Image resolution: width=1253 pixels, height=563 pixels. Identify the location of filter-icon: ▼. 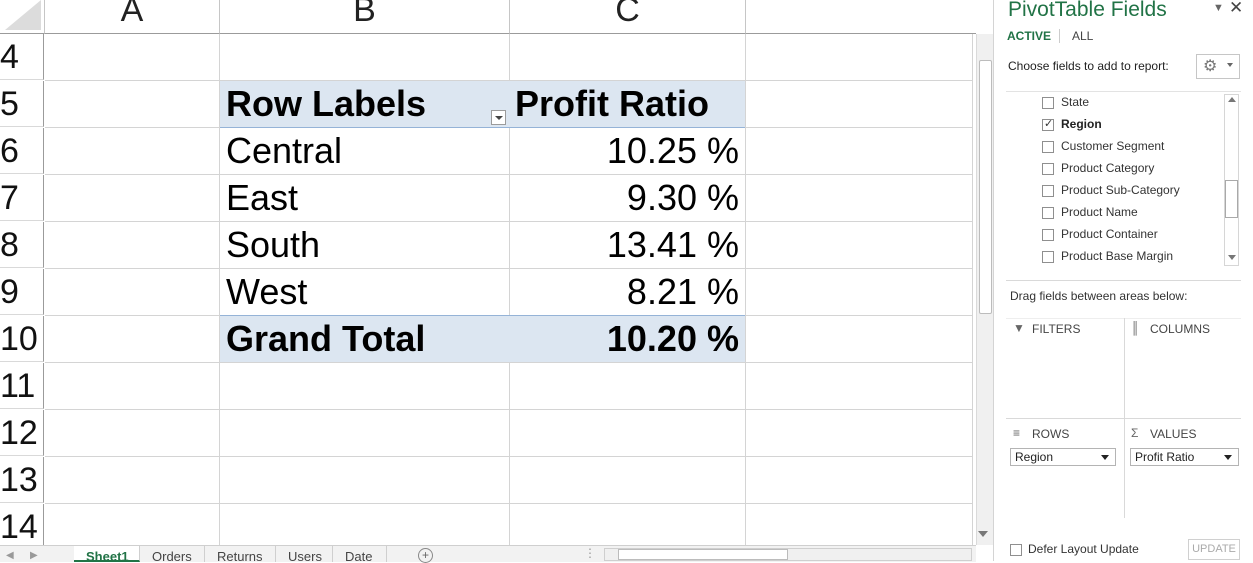
(1019, 328).